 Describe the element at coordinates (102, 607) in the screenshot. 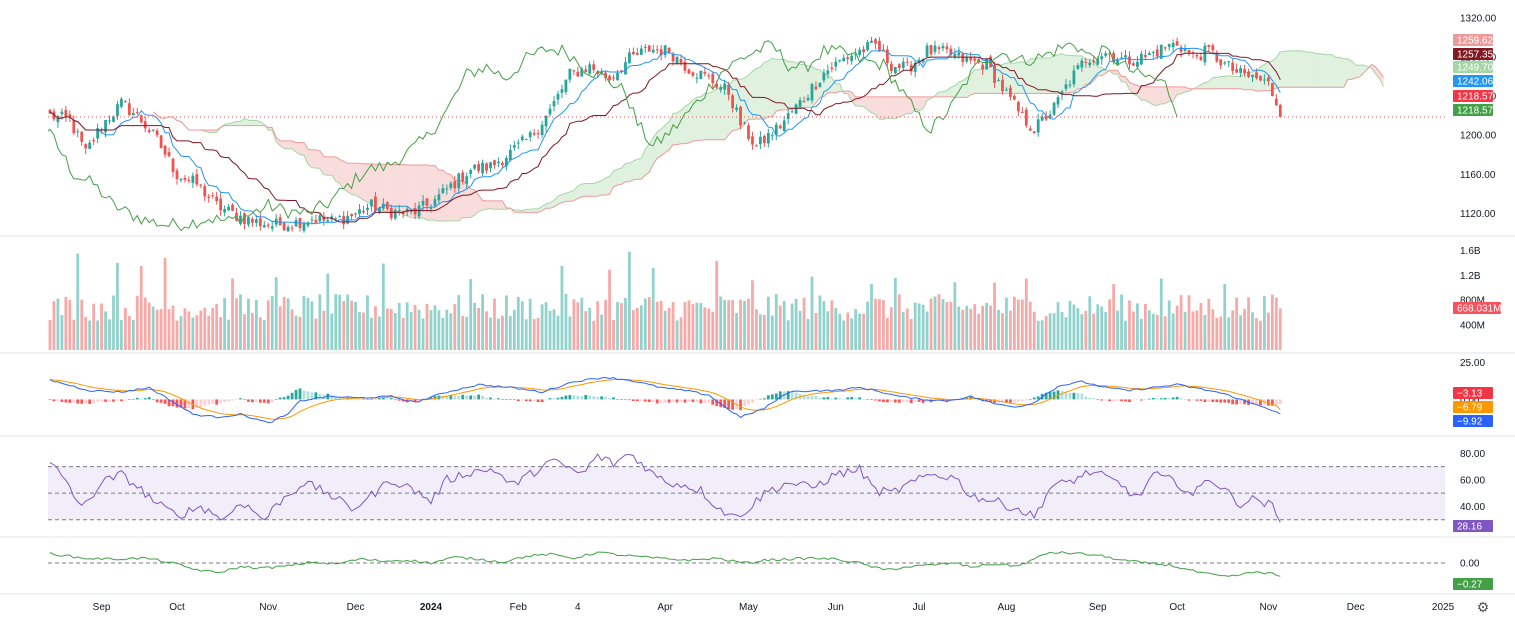

I see `time-tick-label: Sep` at that location.